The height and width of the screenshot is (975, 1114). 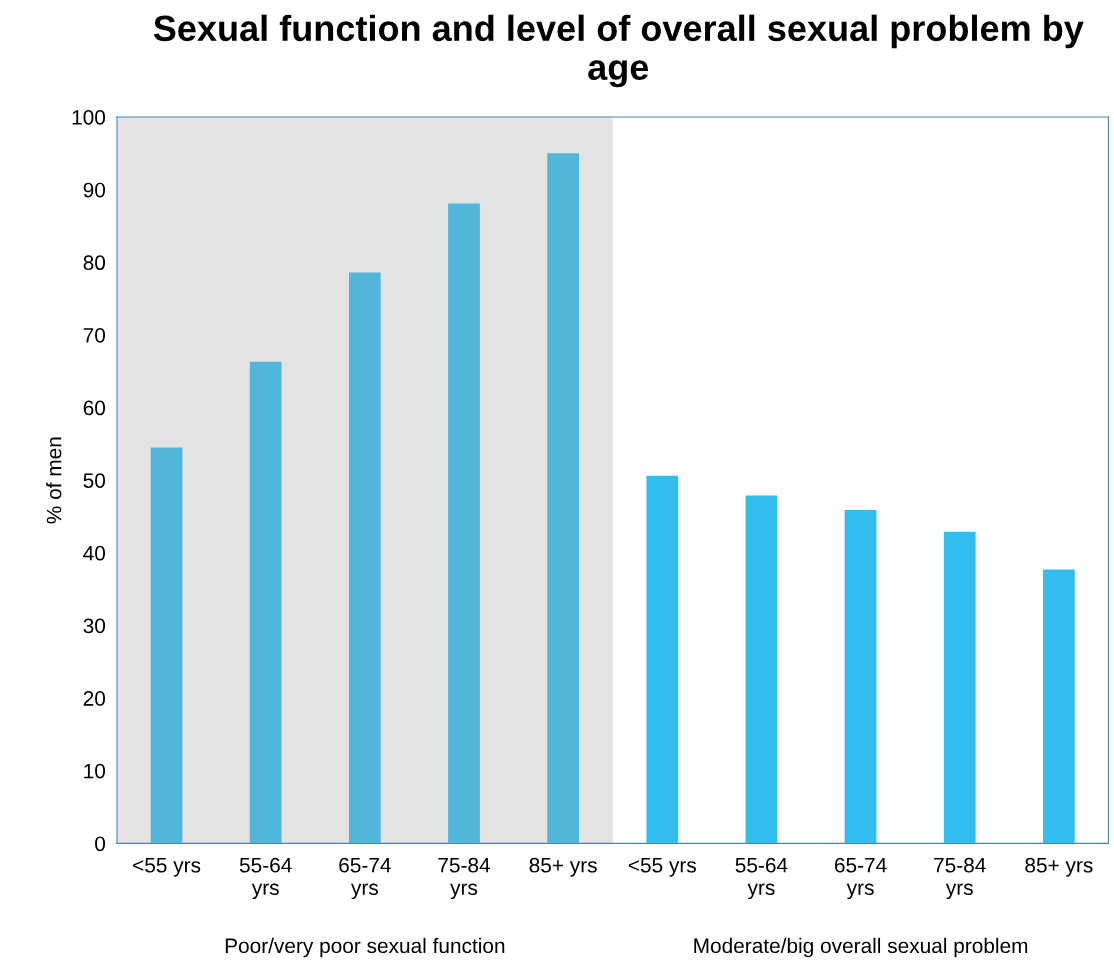 I want to click on y-tick-label: 20, so click(x=94, y=698).